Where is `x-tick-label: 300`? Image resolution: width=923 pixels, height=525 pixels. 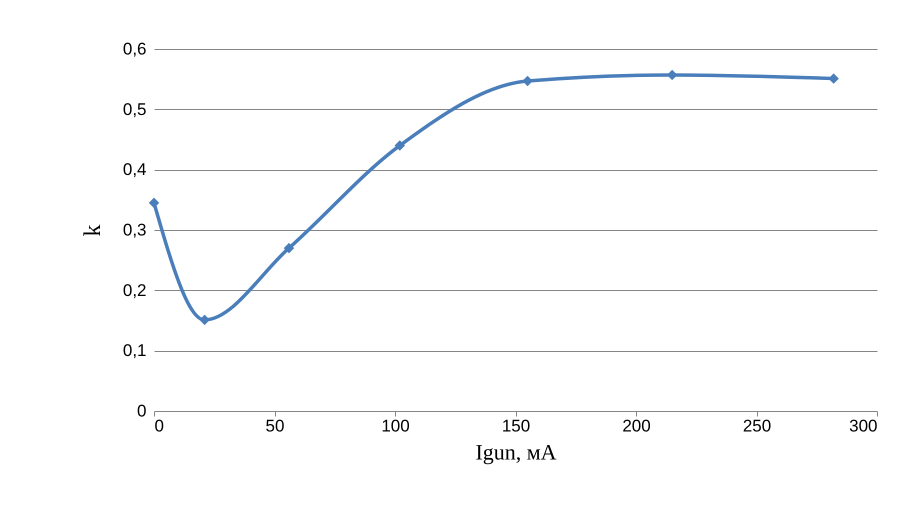
x-tick-label: 300 is located at coordinates (863, 426).